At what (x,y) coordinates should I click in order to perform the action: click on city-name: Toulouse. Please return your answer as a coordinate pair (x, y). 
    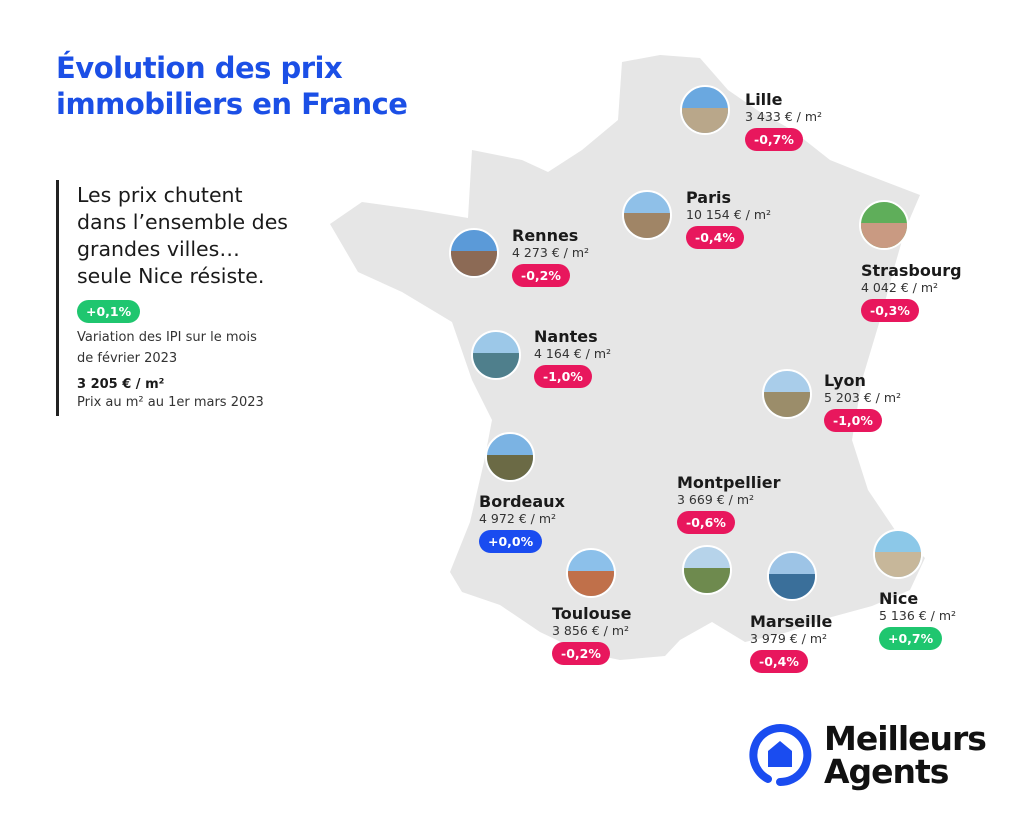
    Looking at the image, I should click on (592, 613).